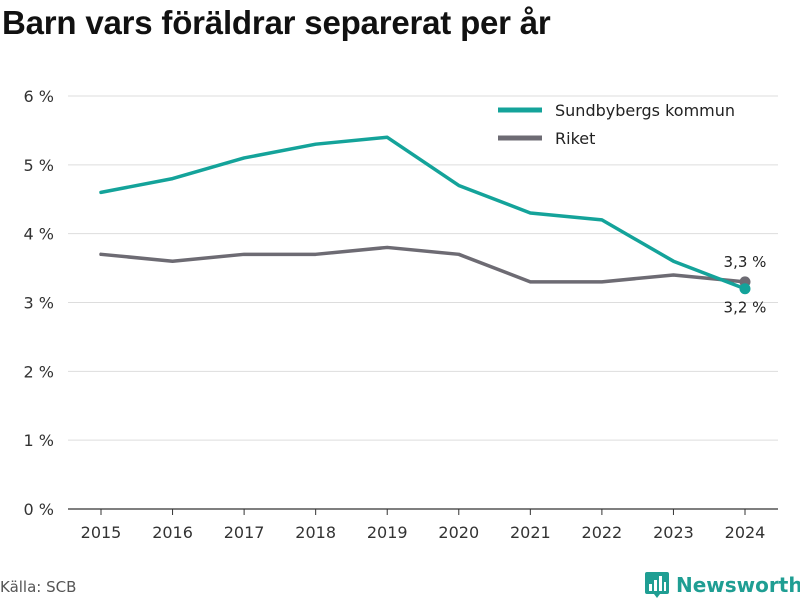 Image resolution: width=800 pixels, height=600 pixels. I want to click on series-line, so click(423, 264).